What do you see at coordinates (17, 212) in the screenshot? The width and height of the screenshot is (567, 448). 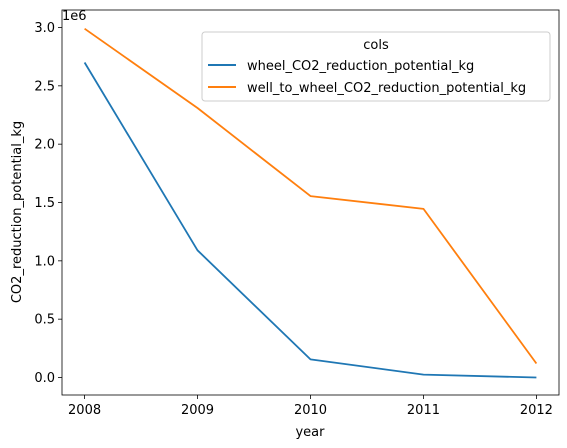 I see `y-axis-label: CO2_reduction_potential_kg` at bounding box center [17, 212].